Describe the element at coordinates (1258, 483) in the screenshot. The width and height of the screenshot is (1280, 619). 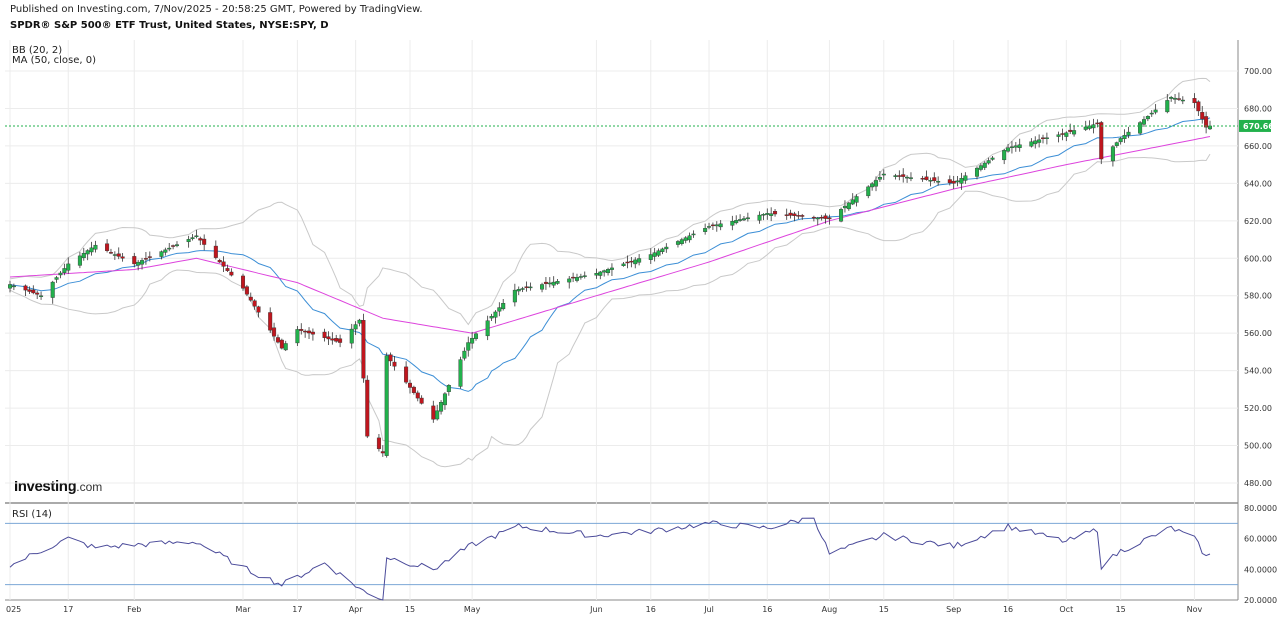
I see `price-tick-label: 480.00` at that location.